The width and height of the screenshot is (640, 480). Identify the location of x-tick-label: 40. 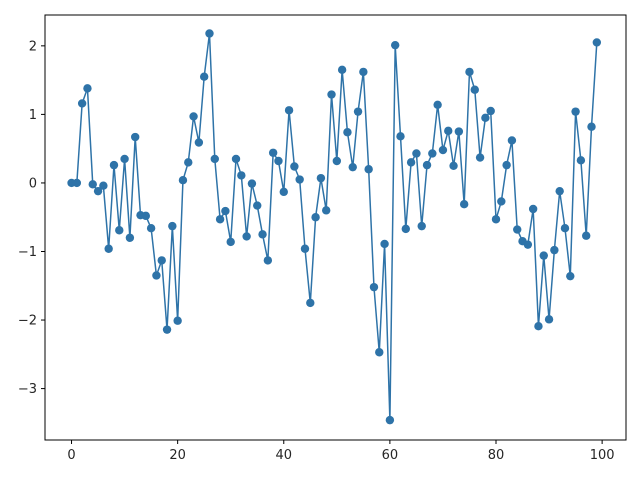
(283, 455).